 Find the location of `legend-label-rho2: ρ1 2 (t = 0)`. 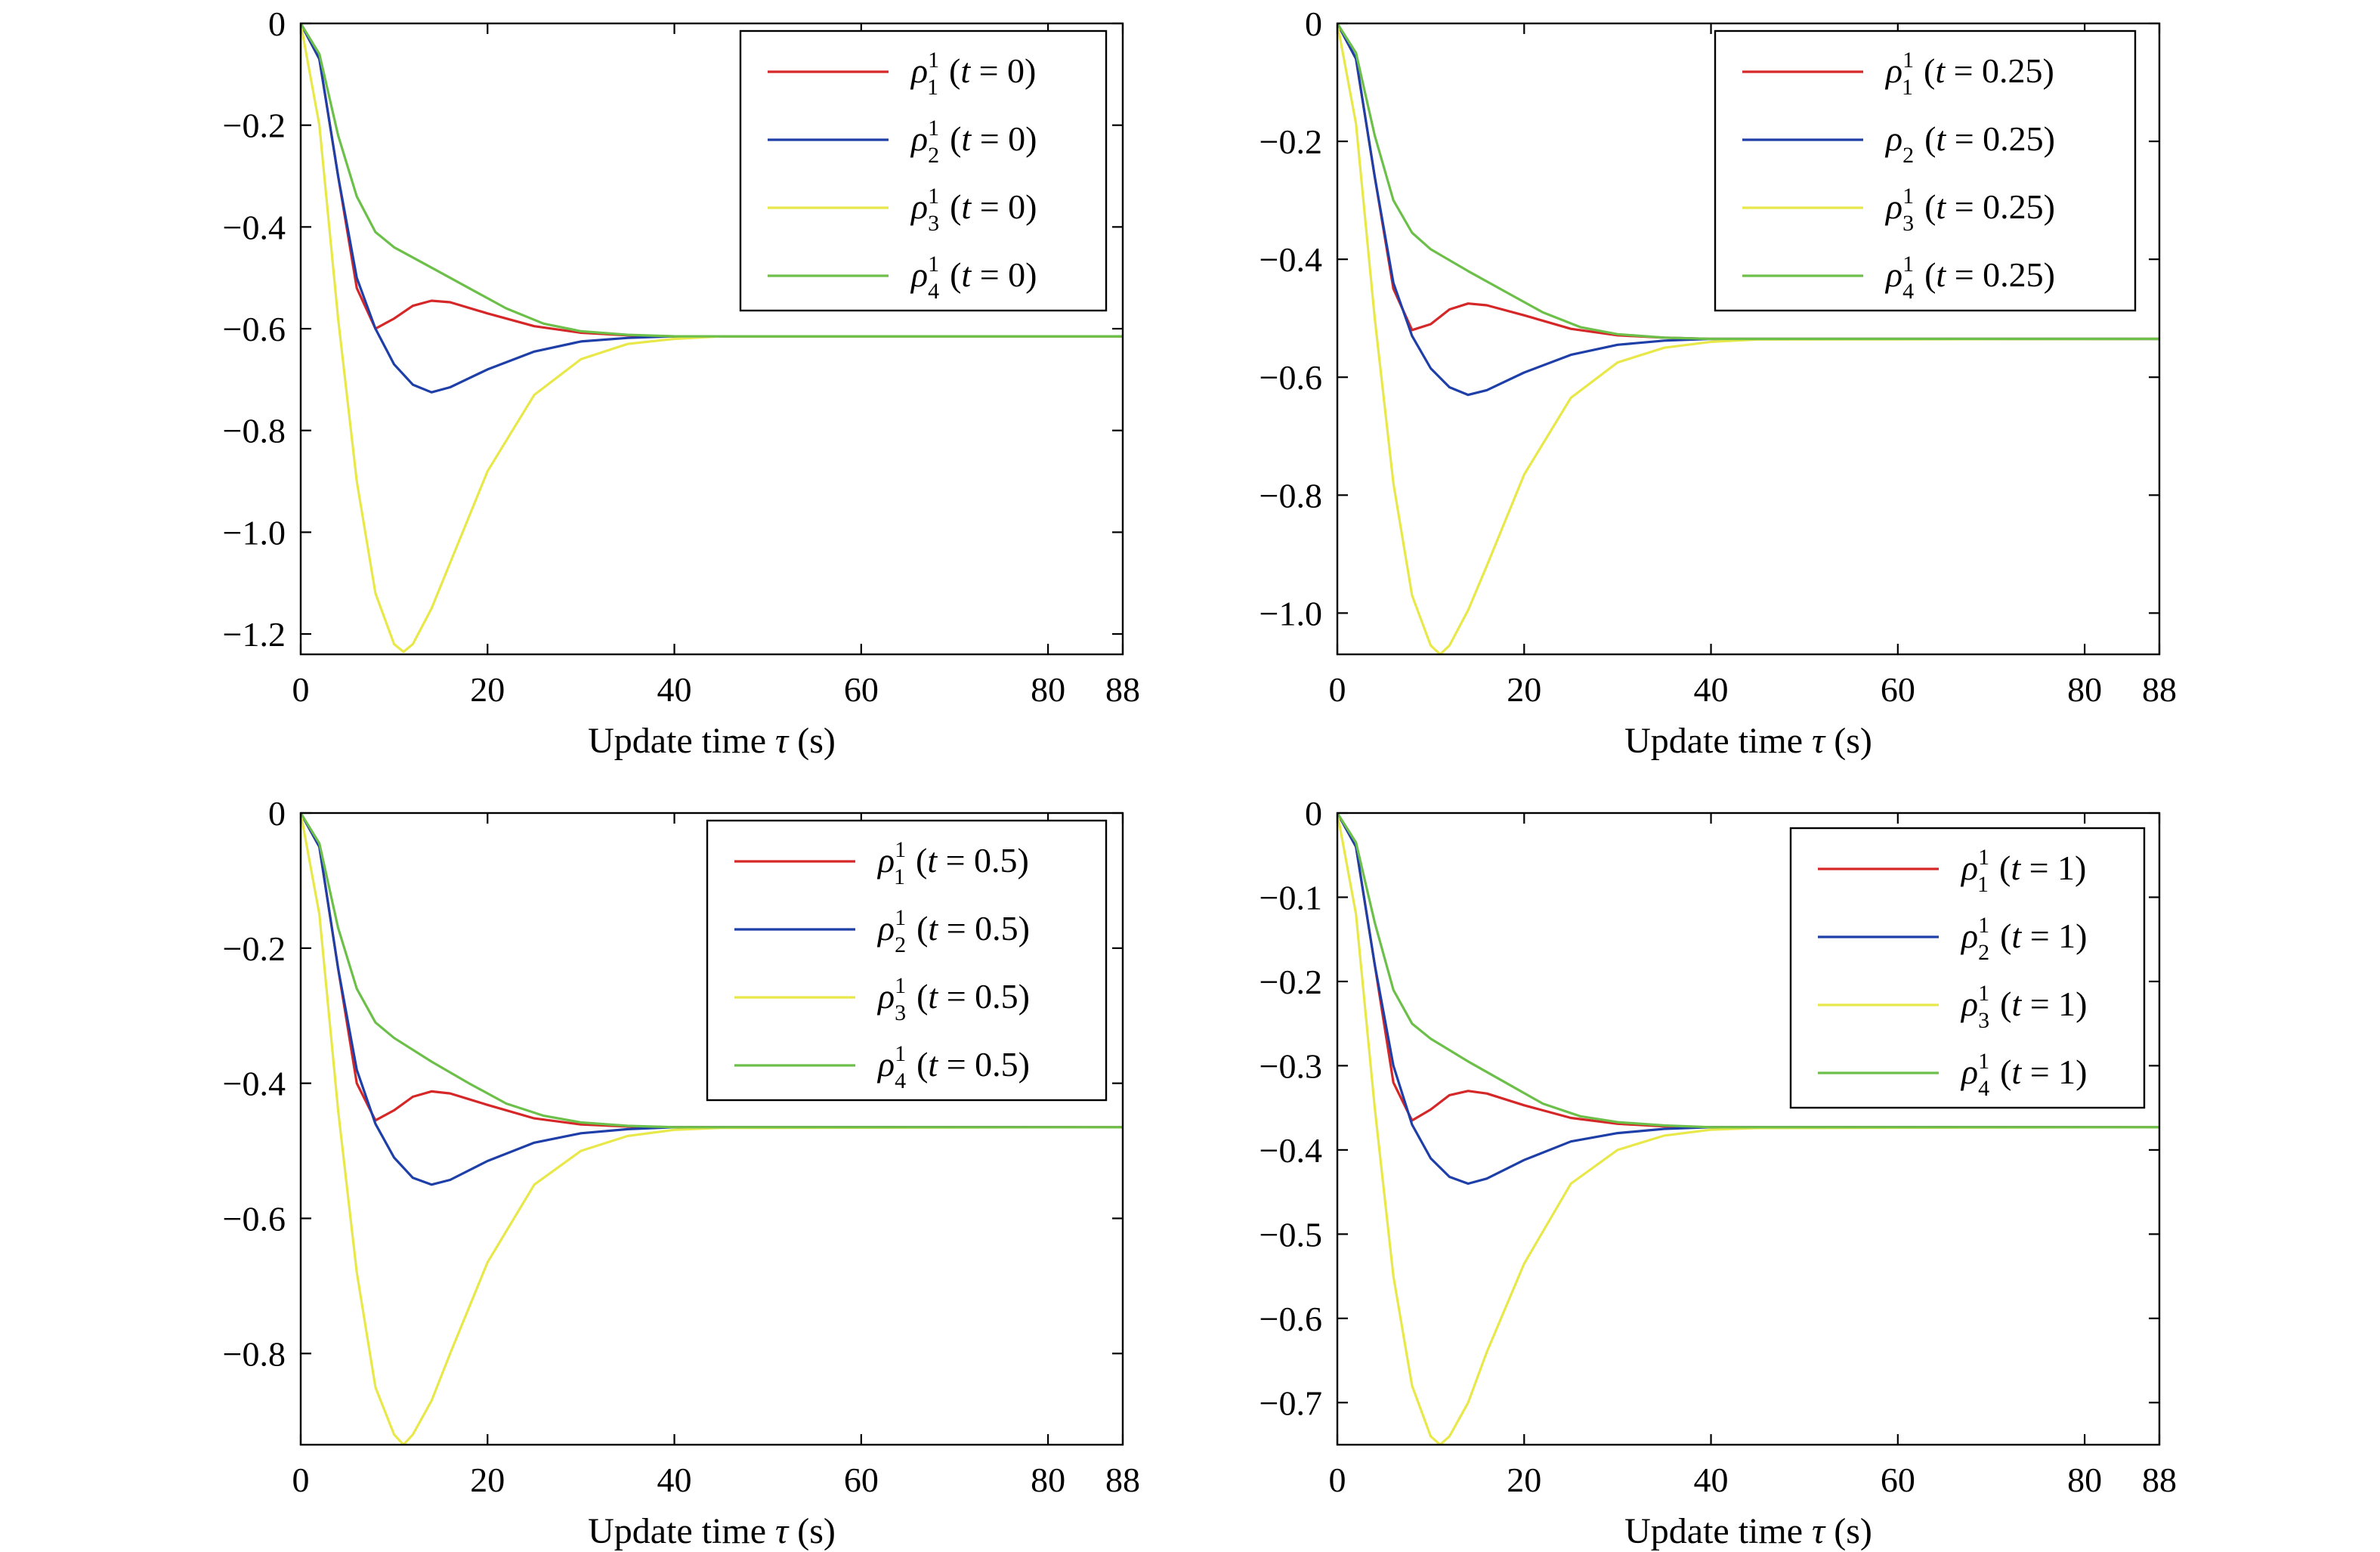

legend-label-rho2: ρ1 2 (t = 0) is located at coordinates (973, 142).